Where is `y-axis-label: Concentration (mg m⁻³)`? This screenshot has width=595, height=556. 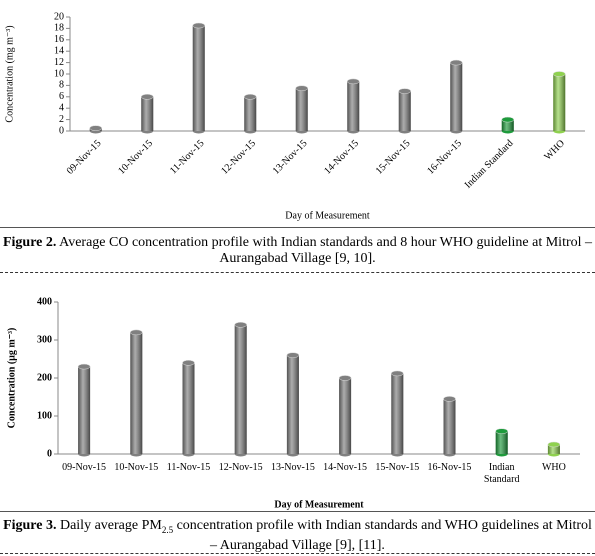
y-axis-label: Concentration (mg m⁻³) is located at coordinates (9, 73).